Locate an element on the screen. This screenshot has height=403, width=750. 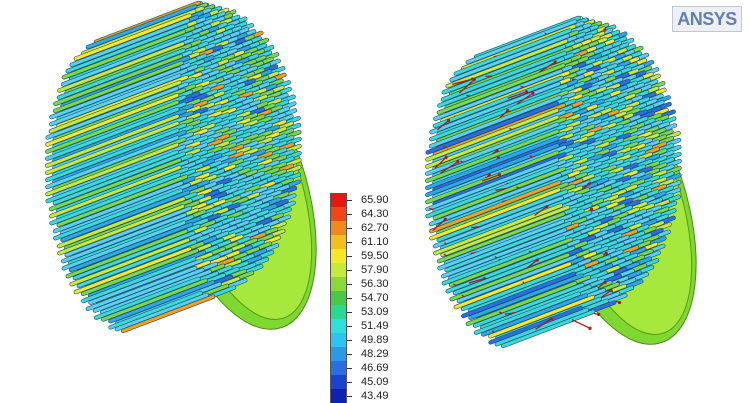
legend-label: 64.30 is located at coordinates (375, 214).